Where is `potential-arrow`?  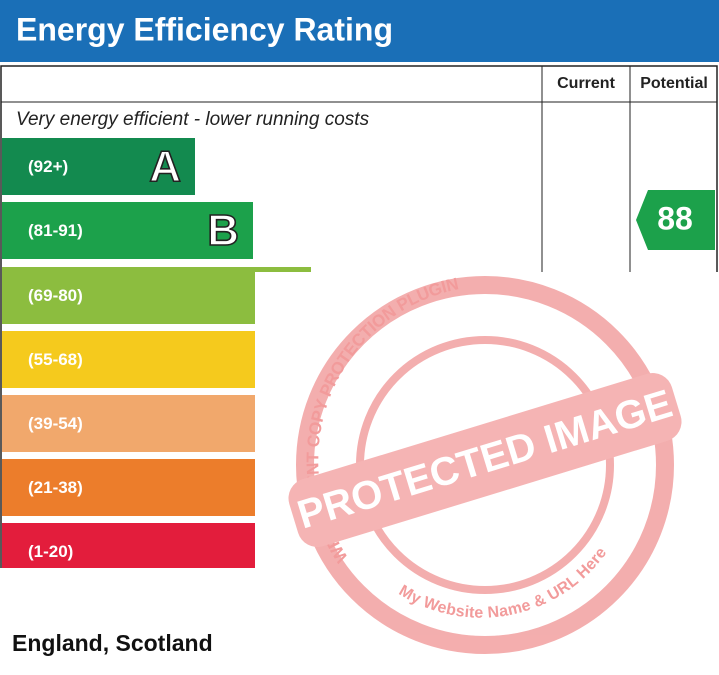
potential-arrow is located at coordinates (675, 220).